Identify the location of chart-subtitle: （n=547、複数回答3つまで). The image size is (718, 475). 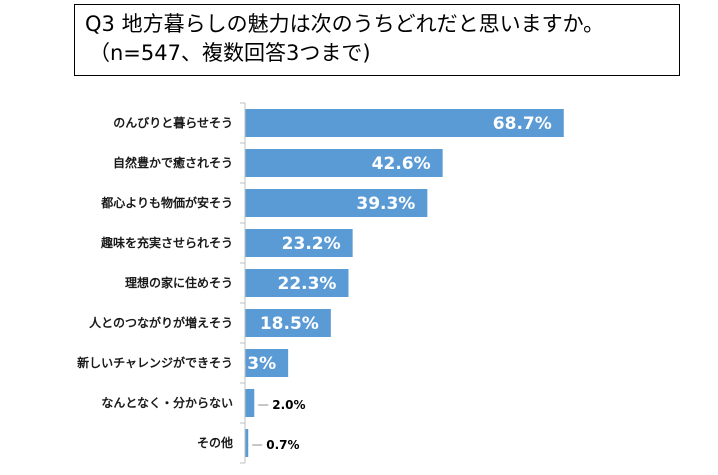
(230, 53).